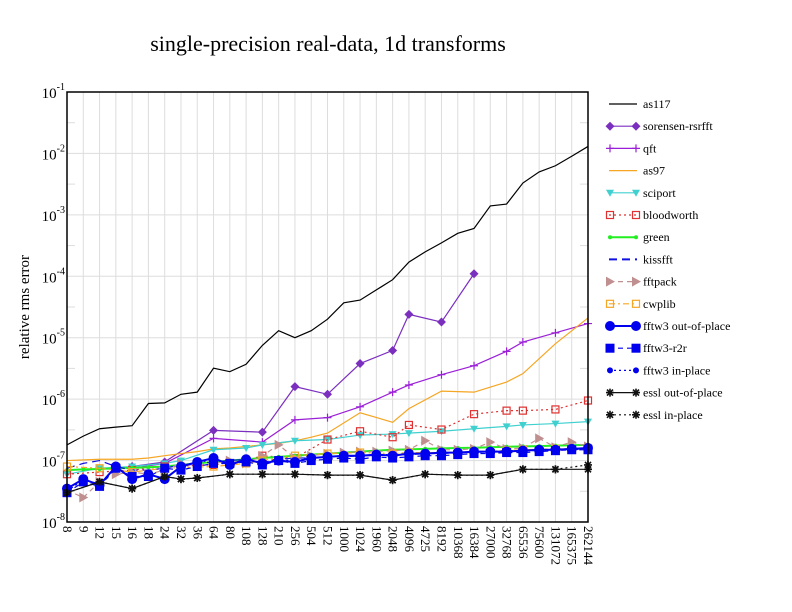 This screenshot has width=792, height=612. What do you see at coordinates (53, 215) in the screenshot?
I see `y-tick-label: 10⁻³` at bounding box center [53, 215].